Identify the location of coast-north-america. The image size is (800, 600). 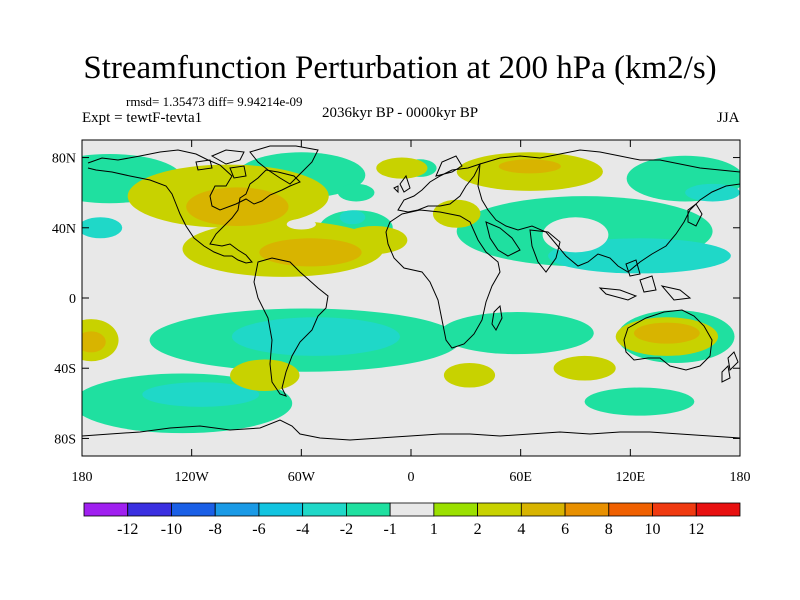
(194, 206).